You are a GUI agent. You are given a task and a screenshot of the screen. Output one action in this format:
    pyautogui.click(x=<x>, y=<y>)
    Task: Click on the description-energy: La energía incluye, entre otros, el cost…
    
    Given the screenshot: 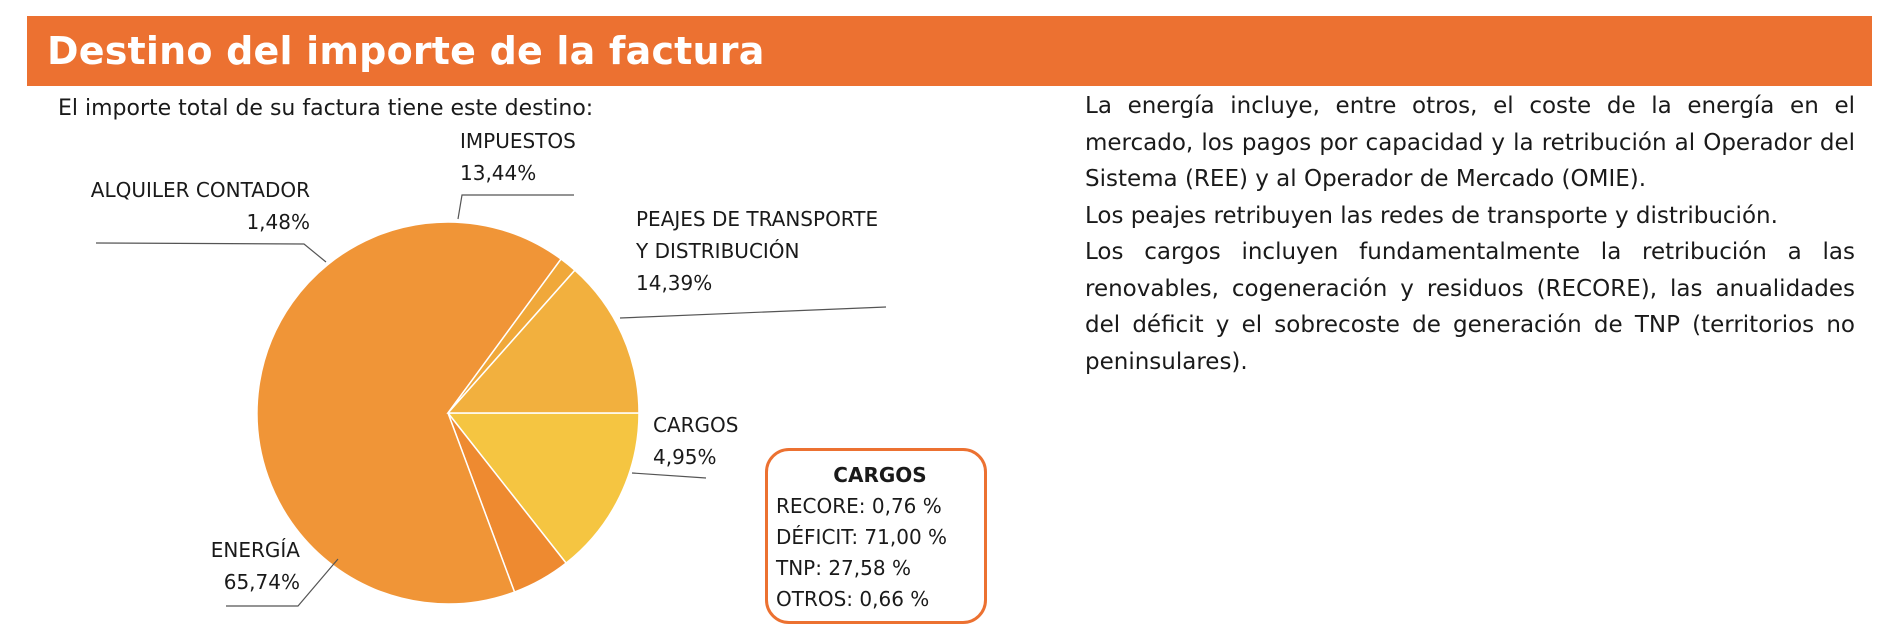 What is the action you would take?
    pyautogui.click(x=1470, y=142)
    